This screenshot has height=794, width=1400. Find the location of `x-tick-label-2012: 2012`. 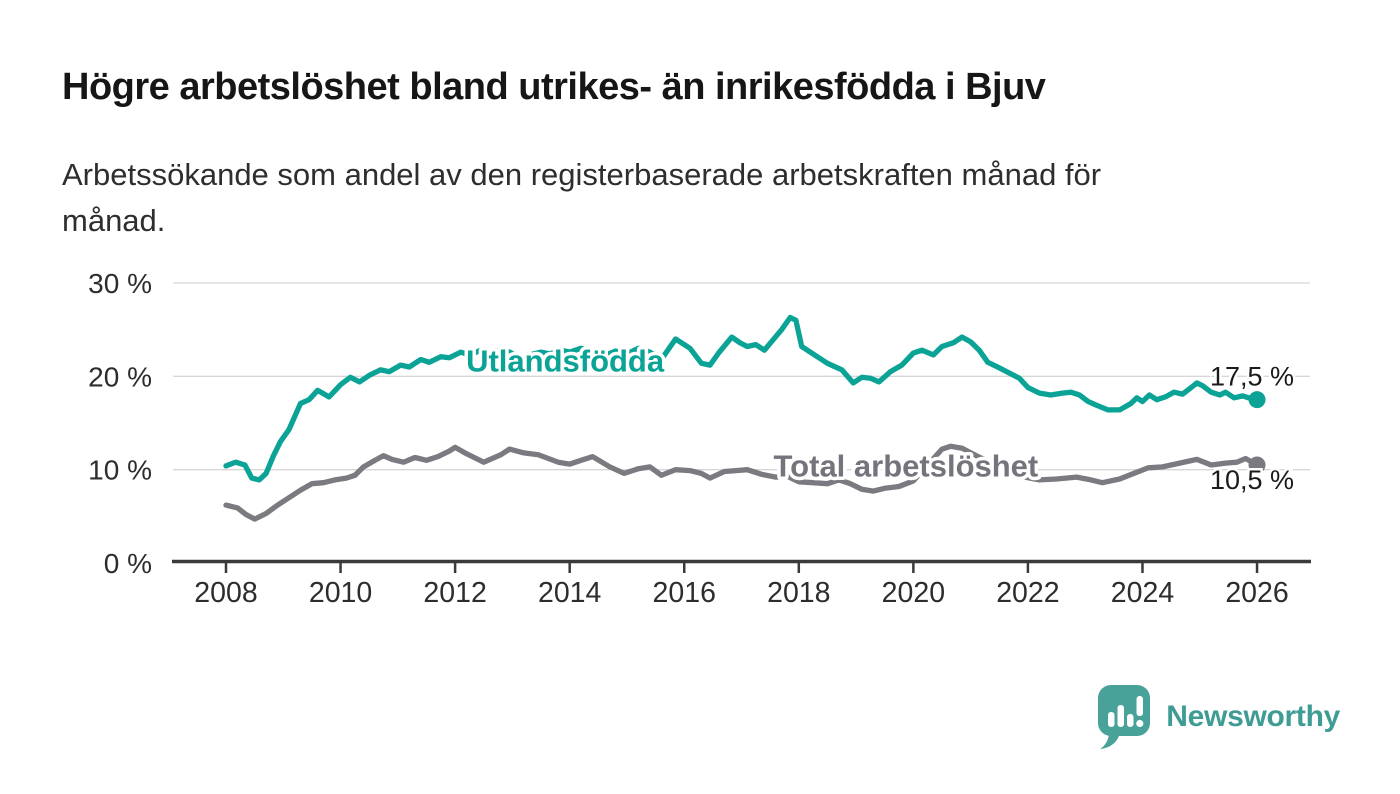

x-tick-label-2012: 2012 is located at coordinates (454, 593).